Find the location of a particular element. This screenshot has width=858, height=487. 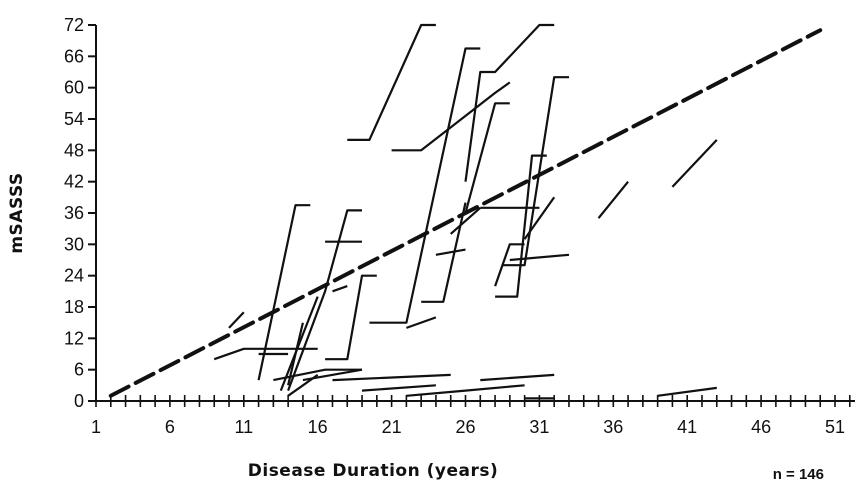

x-tick-label: 6 is located at coordinates (170, 427).